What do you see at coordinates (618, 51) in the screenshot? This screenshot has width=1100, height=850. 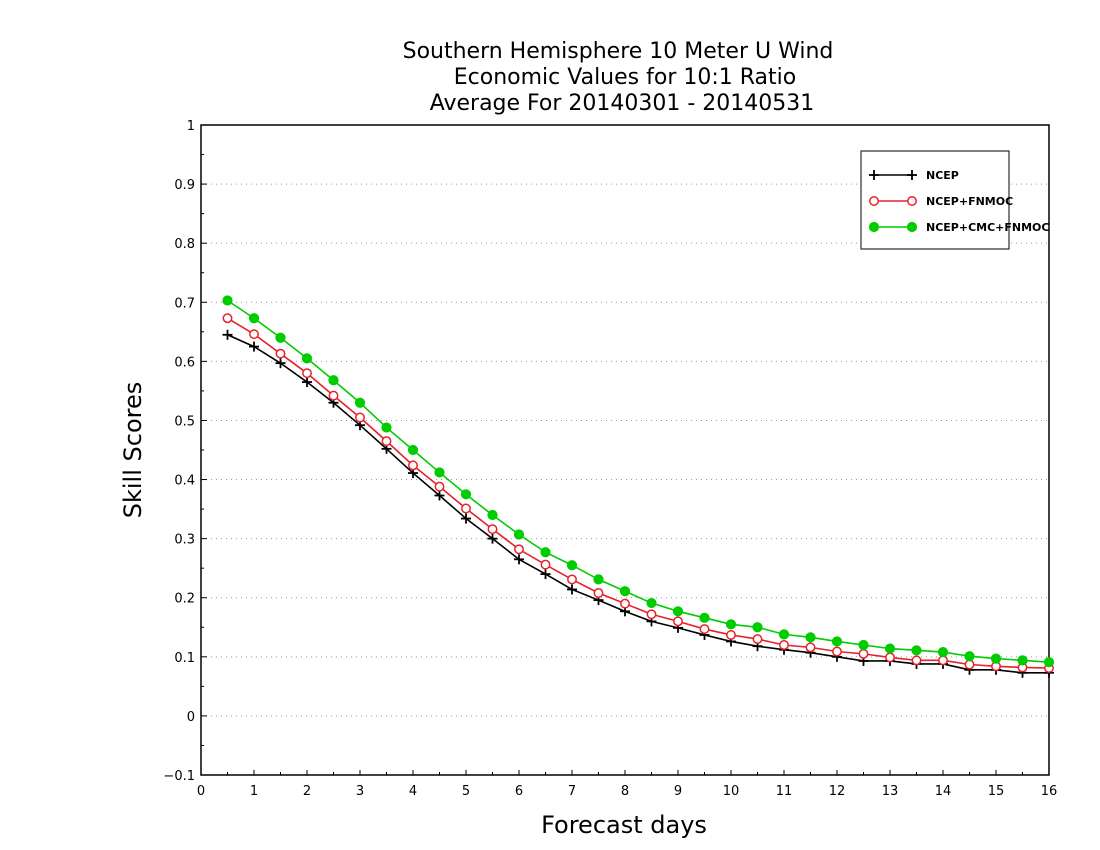 I see `title-line-1: Southern Hemisphere 10 Meter U Wind` at bounding box center [618, 51].